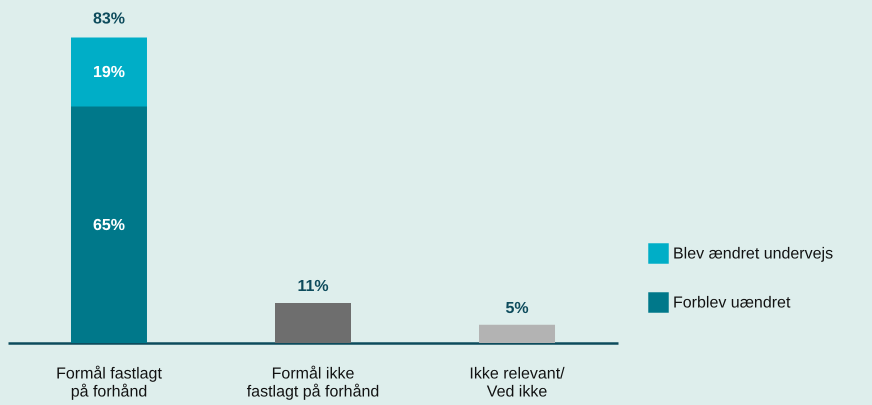  What do you see at coordinates (313, 286) in the screenshot?
I see `data-label: 11%` at bounding box center [313, 286].